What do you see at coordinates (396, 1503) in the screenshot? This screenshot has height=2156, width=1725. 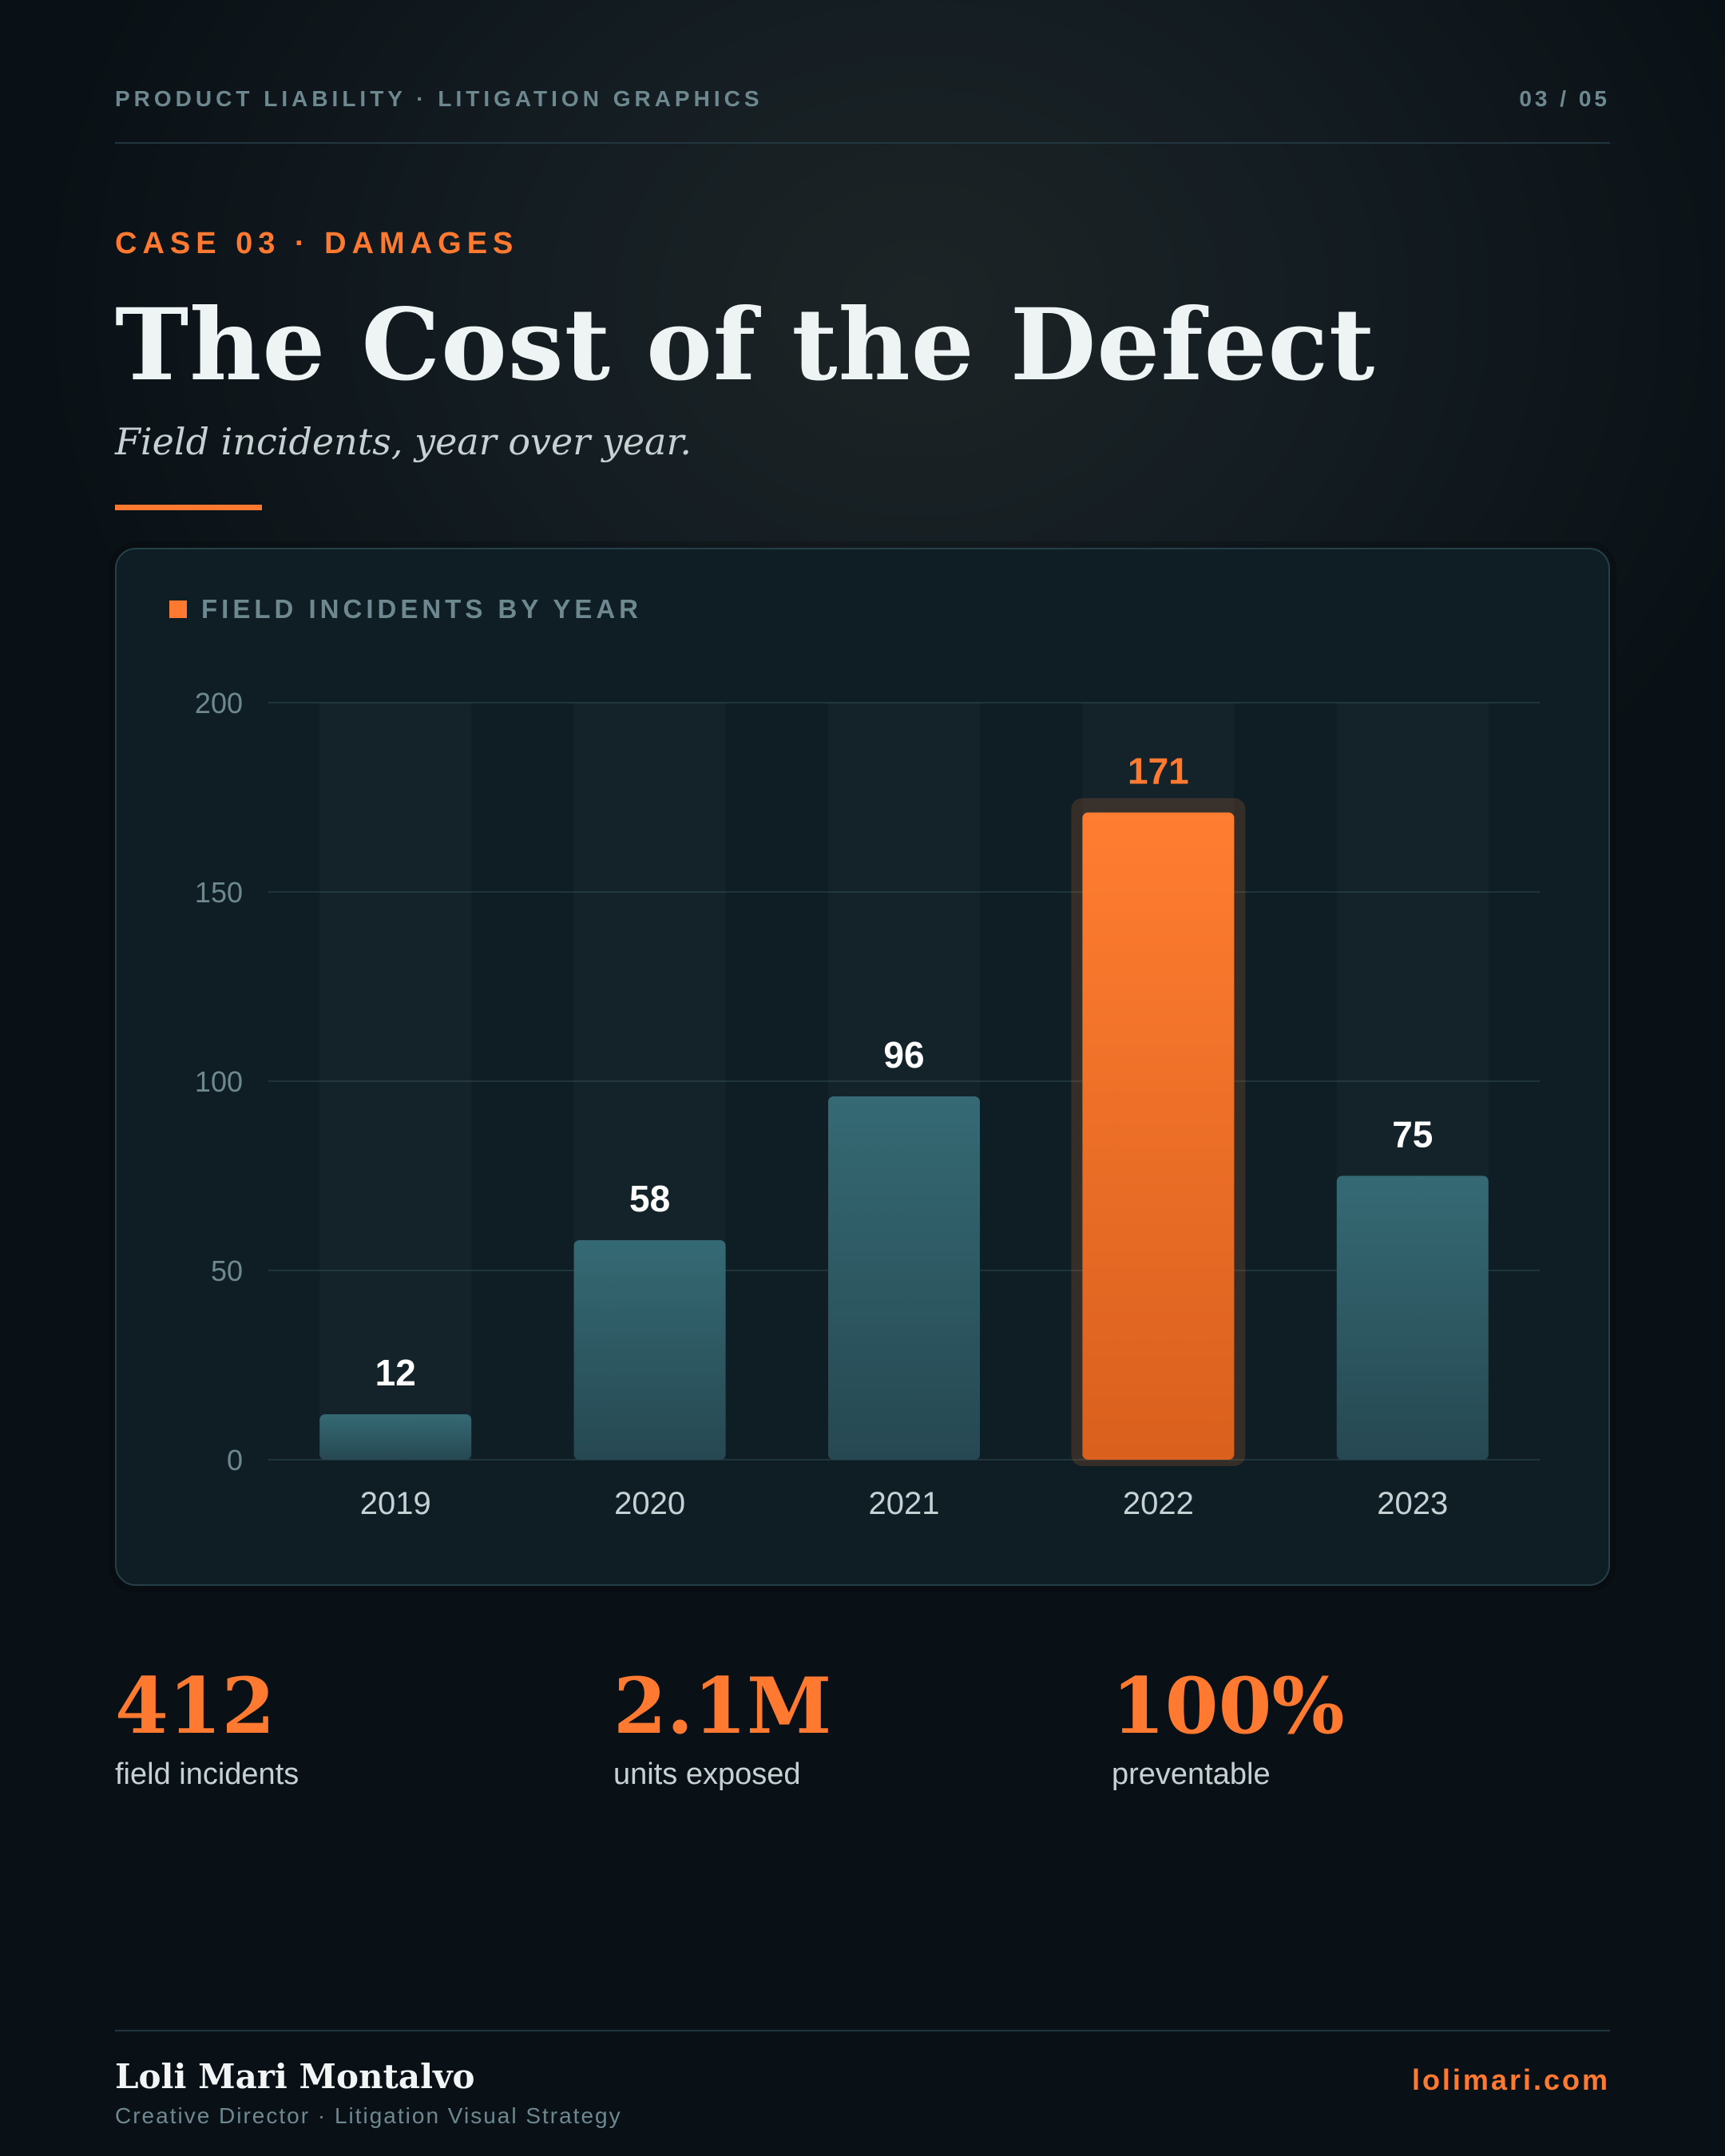 I see `x-tick-label: 2019` at bounding box center [396, 1503].